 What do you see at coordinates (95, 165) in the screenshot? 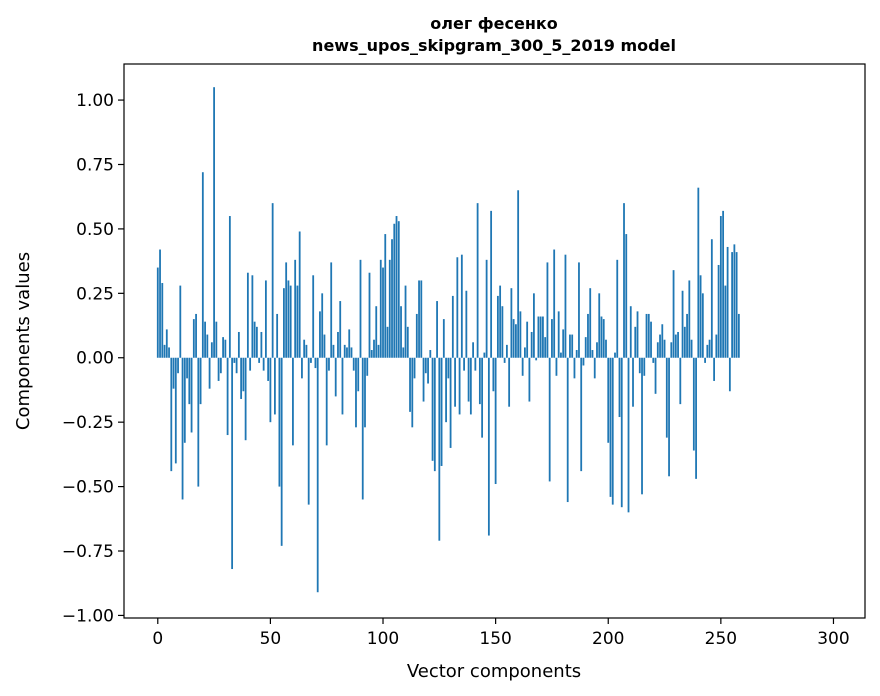
I see `y-tick-label: 0.75` at bounding box center [95, 165].